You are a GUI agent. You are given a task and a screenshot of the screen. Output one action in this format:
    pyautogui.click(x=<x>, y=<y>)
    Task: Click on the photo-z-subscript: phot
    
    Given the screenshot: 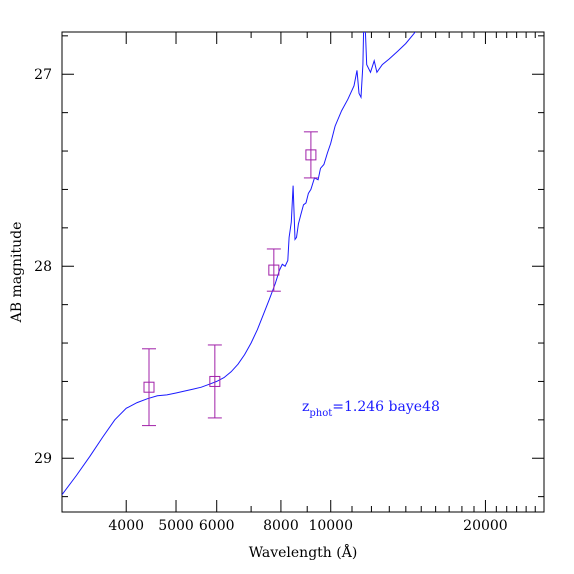 What is the action you would take?
    pyautogui.click(x=320, y=413)
    